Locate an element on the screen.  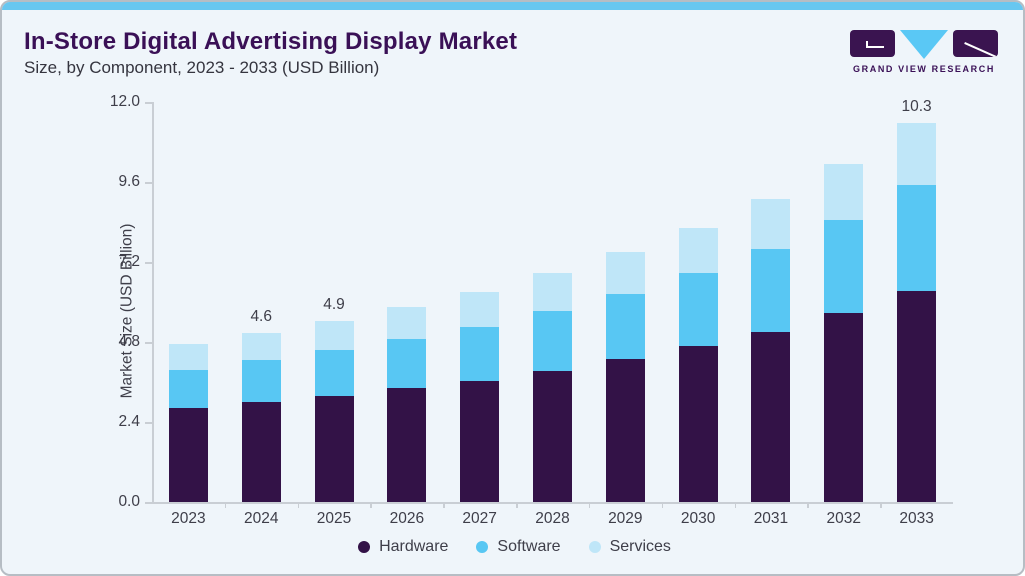
x-axis-year-label: 2033 is located at coordinates (916, 518).